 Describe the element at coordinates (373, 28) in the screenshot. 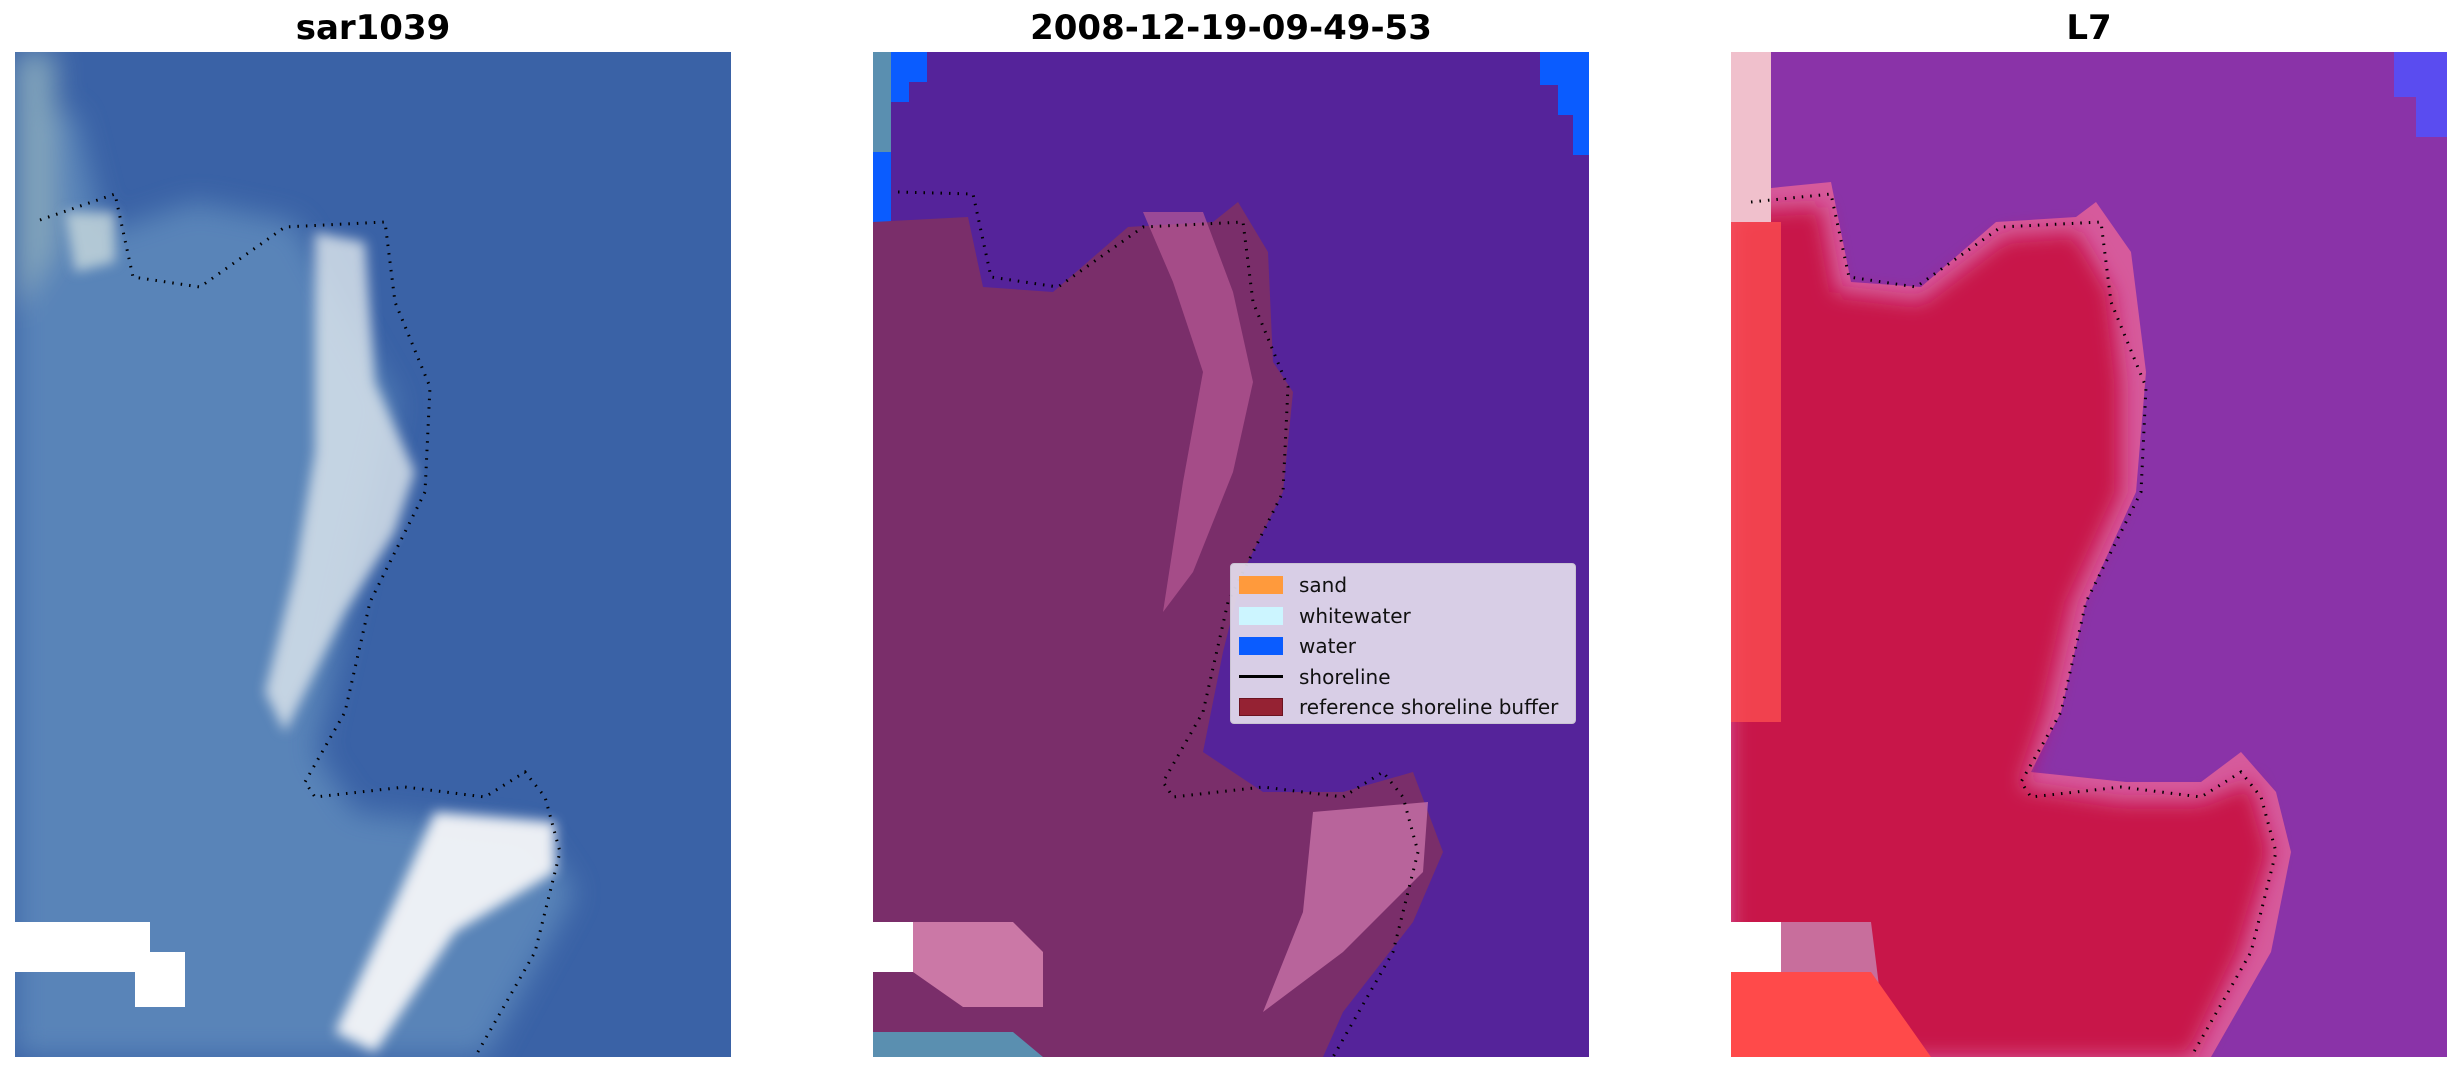

I see `panel-title-rgb: sar1039` at that location.